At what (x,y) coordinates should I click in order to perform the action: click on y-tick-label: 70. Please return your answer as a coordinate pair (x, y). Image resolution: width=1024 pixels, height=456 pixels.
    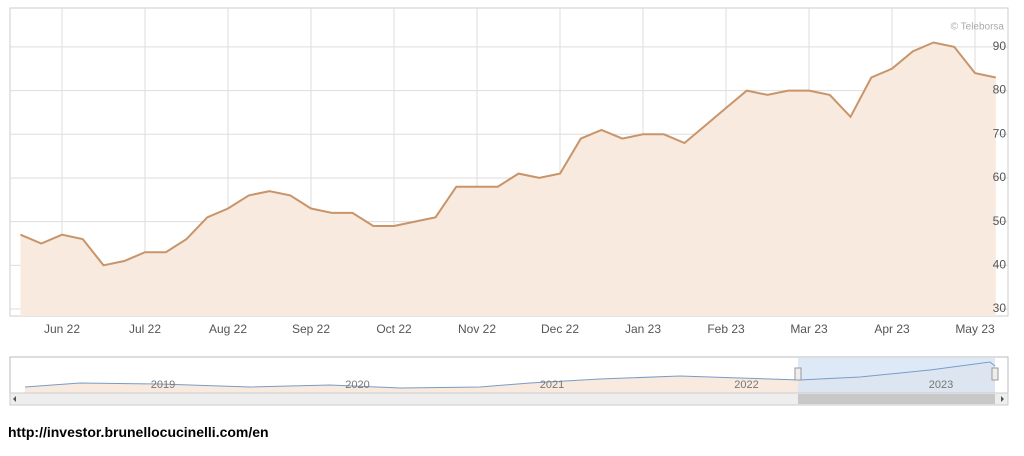
    Looking at the image, I should click on (1000, 133).